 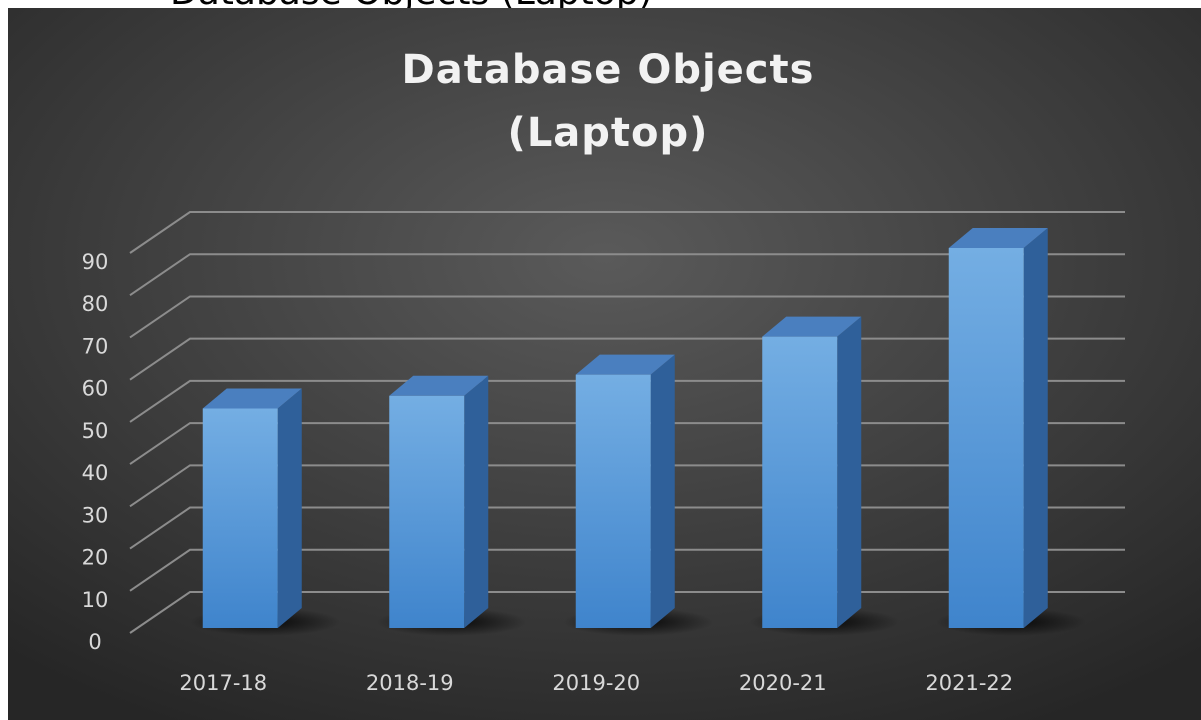 I want to click on y-tick-label: 20, so click(x=95, y=558).